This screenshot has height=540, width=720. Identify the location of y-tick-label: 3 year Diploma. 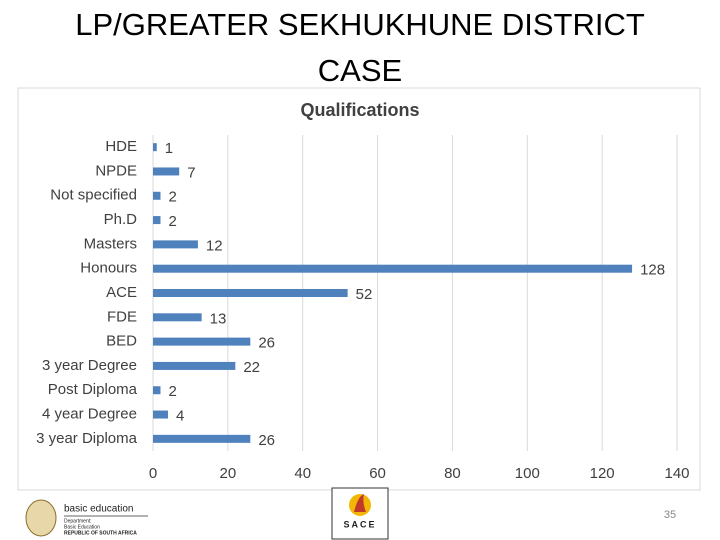
(87, 438).